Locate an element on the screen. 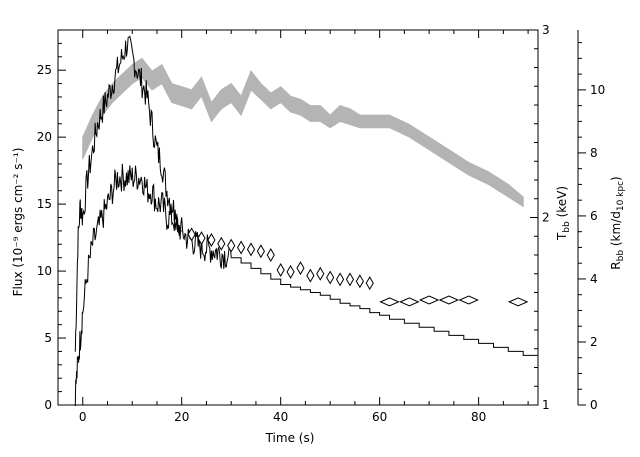 The width and height of the screenshot is (640, 457). radius-tick-label: 8 is located at coordinates (594, 153).